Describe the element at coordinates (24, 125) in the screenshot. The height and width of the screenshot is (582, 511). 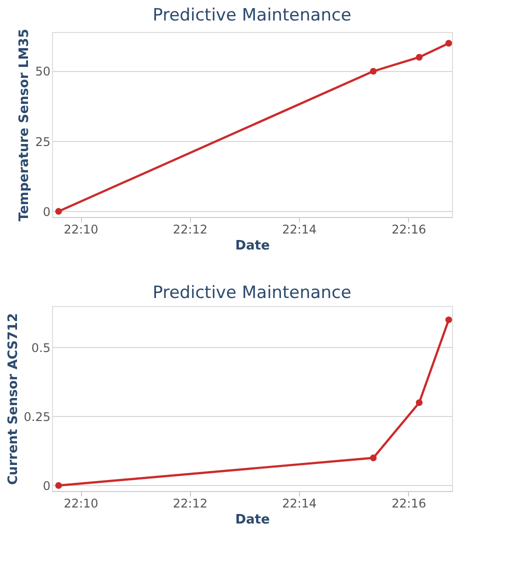
I see `y-axis-title: Temperature Sensor LM35` at that location.